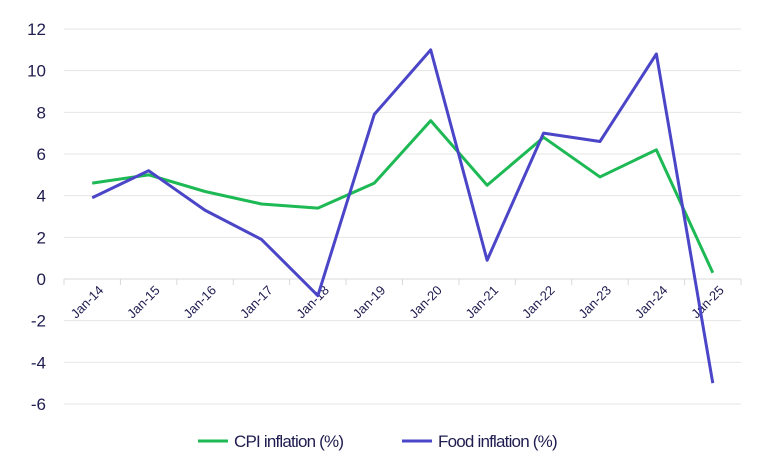  I want to click on y-tick-label: -2, so click(38, 321).